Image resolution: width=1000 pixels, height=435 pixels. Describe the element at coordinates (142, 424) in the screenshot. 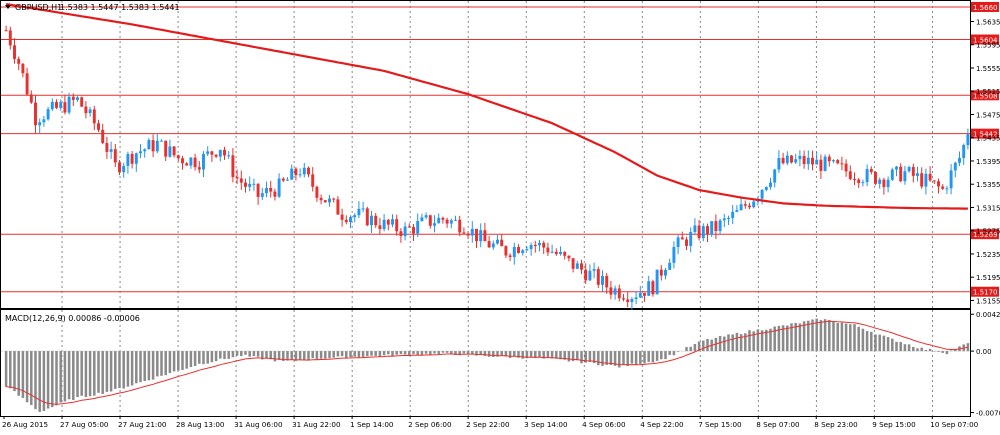

I see `time-label: 27 Aug 21:00` at that location.